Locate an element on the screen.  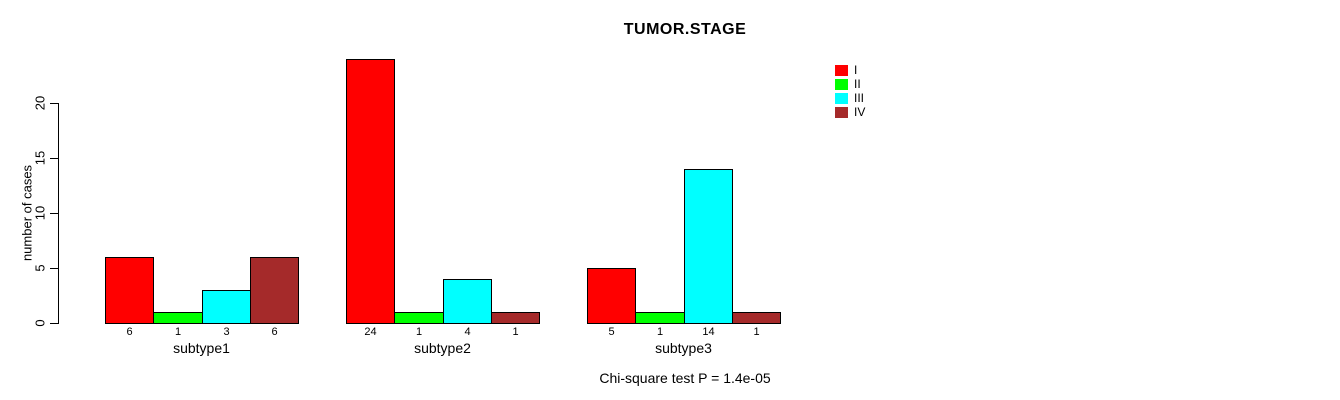
legend-label: IV is located at coordinates (860, 112).